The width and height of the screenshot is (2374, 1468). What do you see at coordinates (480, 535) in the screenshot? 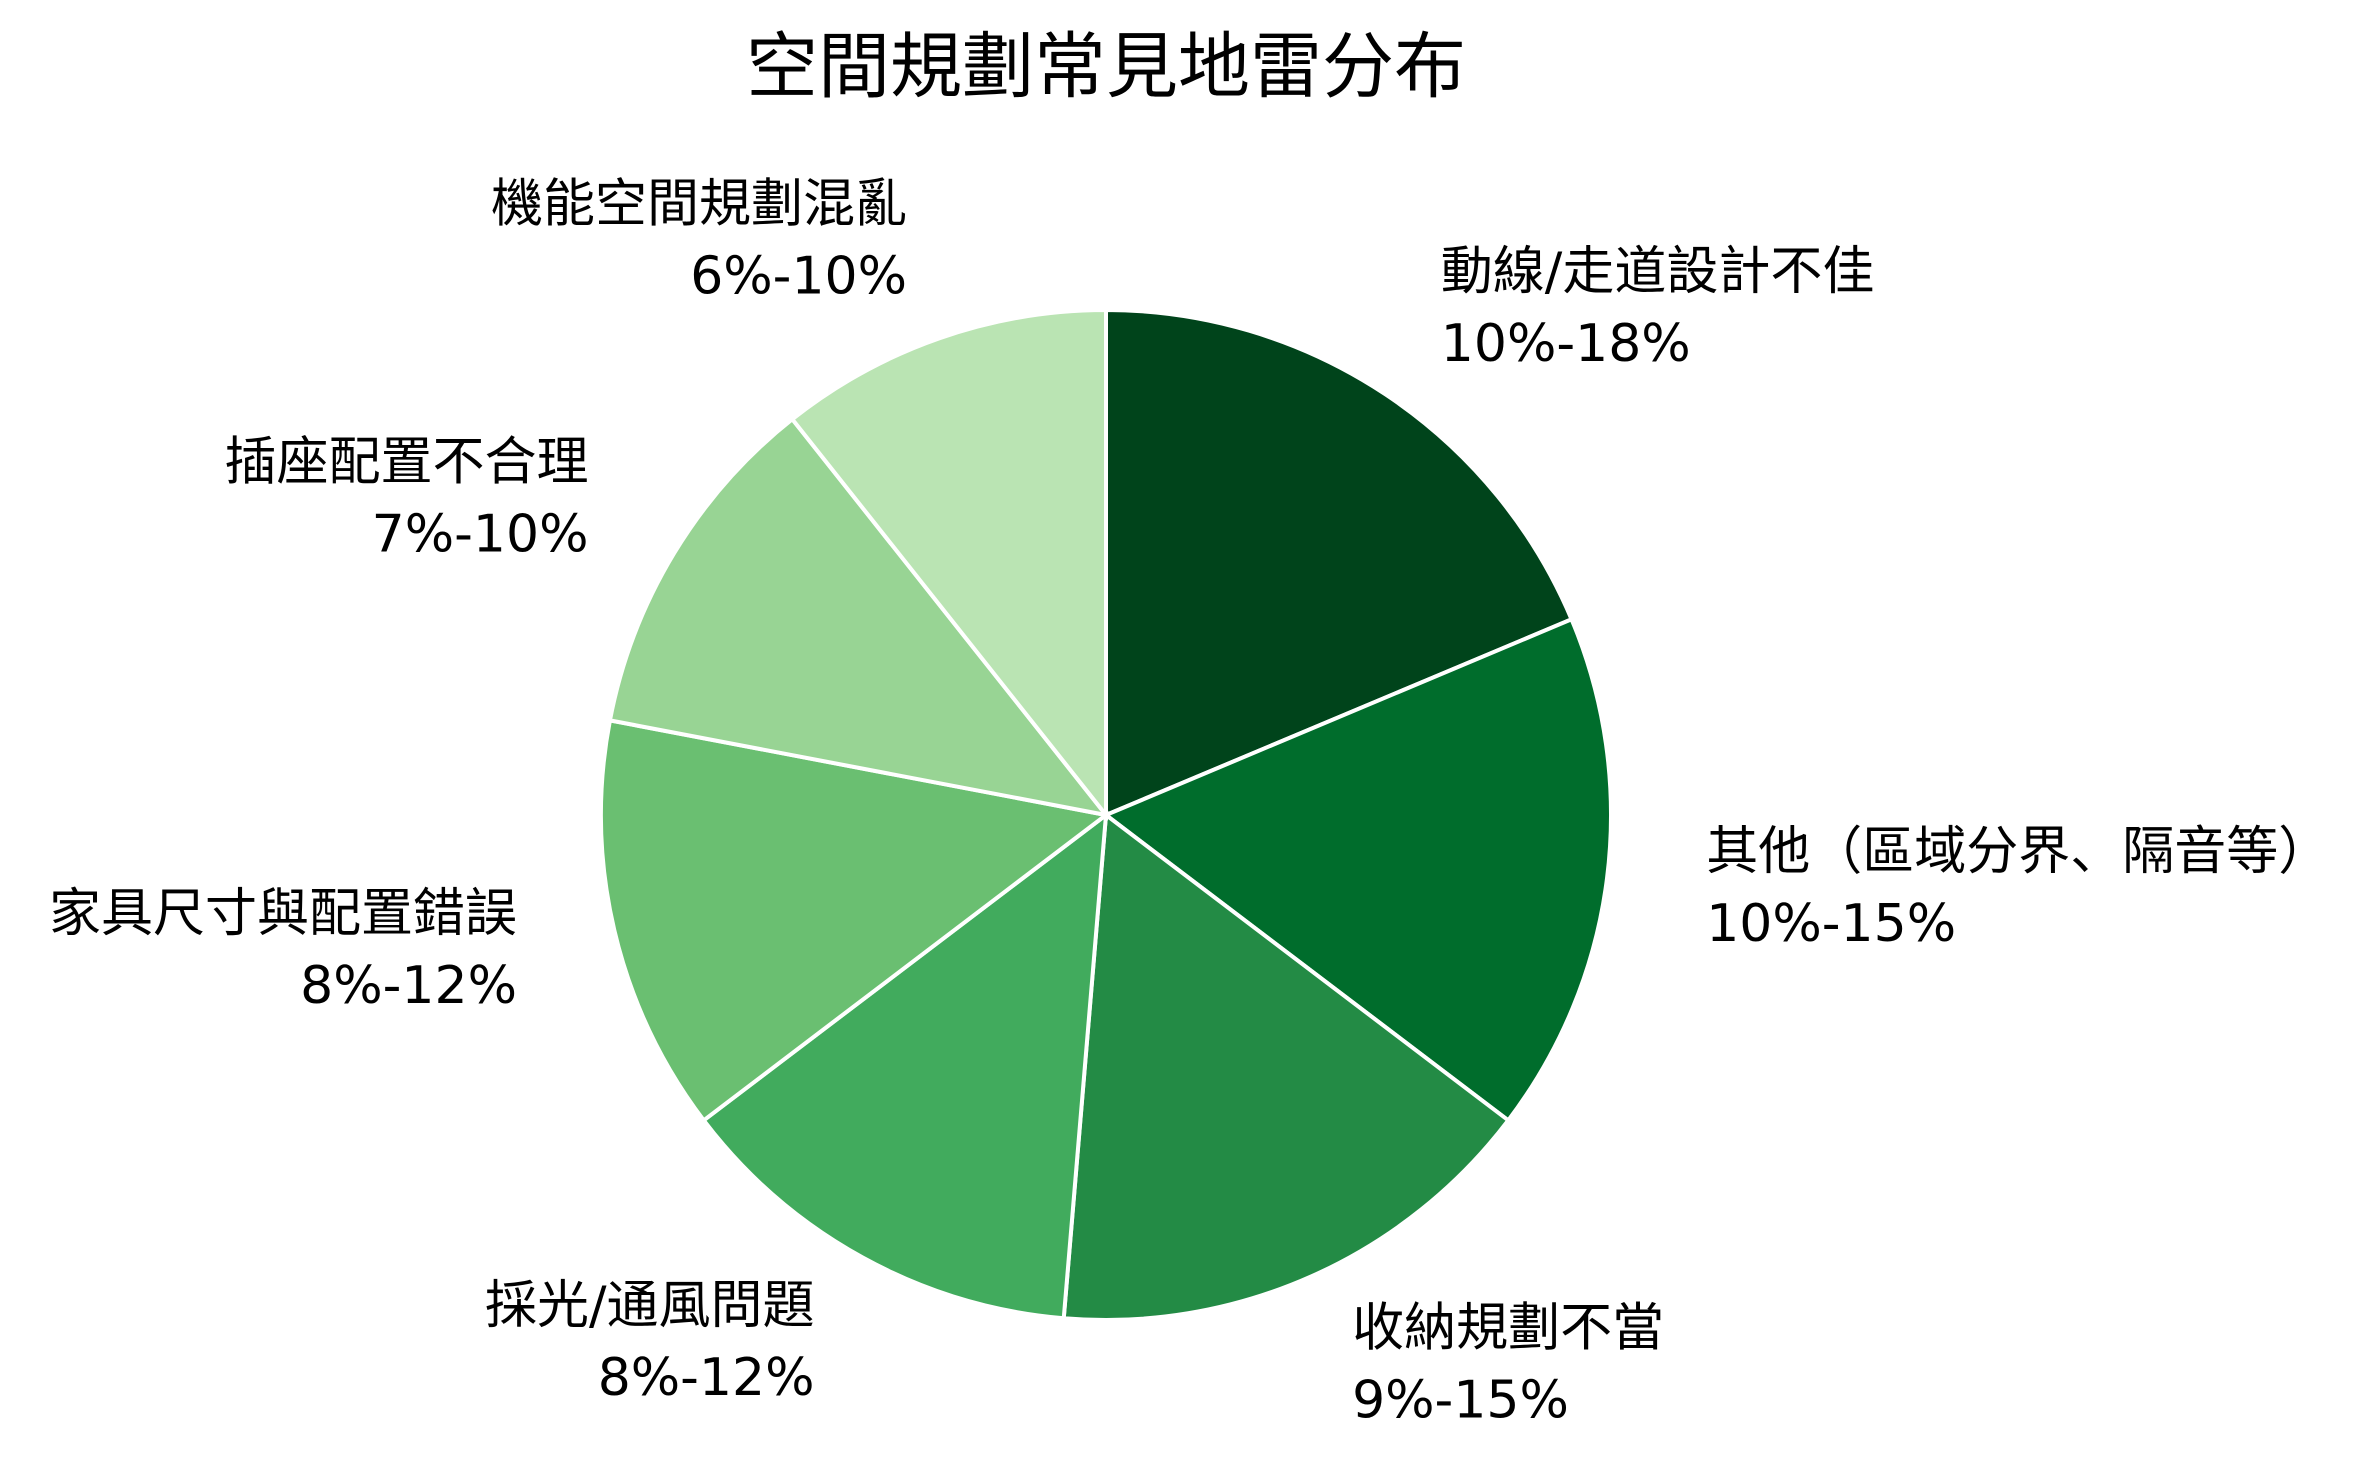
I see `slice-value-label: 7%-10%` at bounding box center [480, 535].